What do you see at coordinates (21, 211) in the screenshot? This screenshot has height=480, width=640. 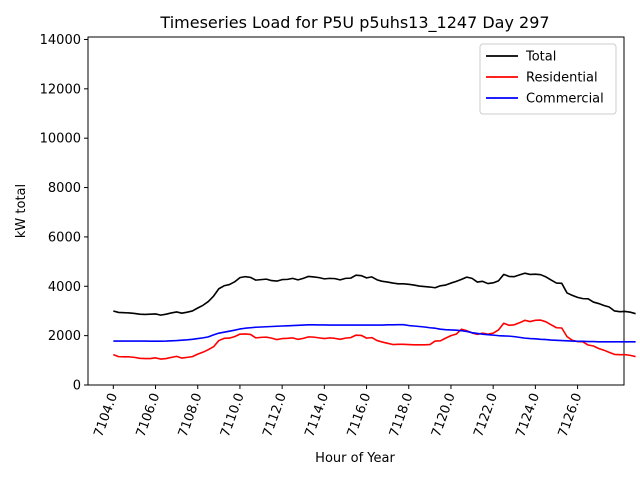 I see `y-axis-label: kW total` at bounding box center [21, 211].